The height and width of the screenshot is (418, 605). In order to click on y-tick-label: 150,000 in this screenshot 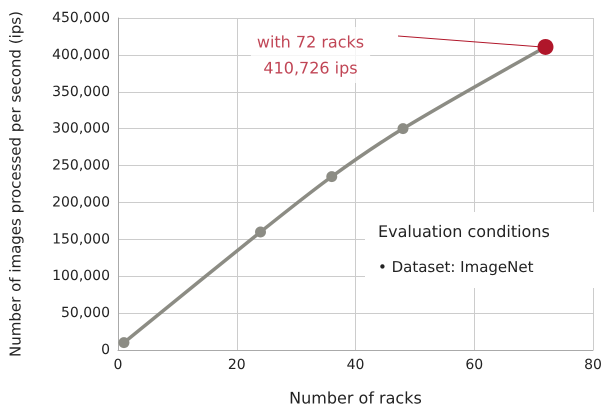, I will do `click(81, 239)`.